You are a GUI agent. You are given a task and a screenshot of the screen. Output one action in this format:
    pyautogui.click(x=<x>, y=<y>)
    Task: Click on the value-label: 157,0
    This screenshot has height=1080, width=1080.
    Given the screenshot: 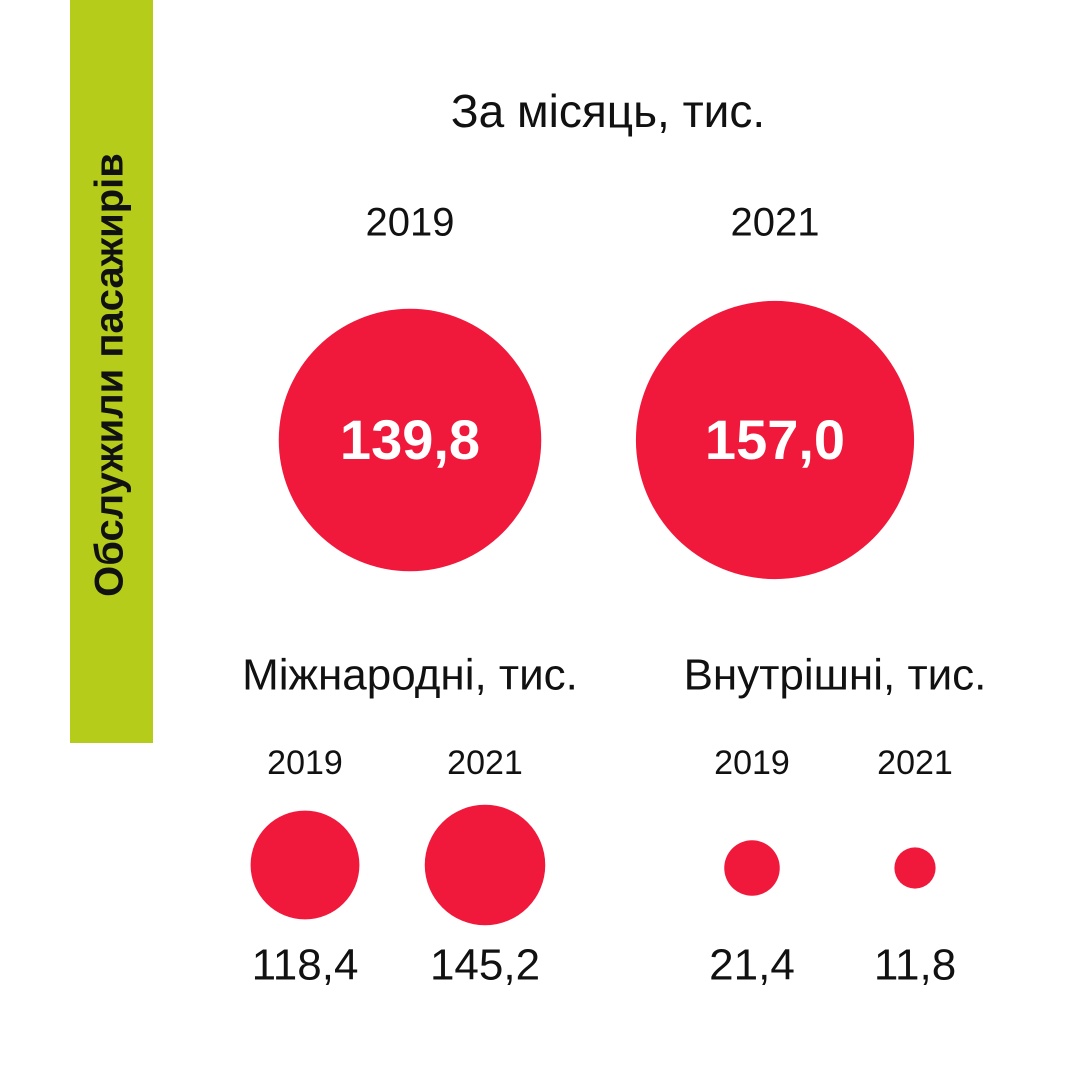 What is the action you would take?
    pyautogui.click(x=775, y=439)
    